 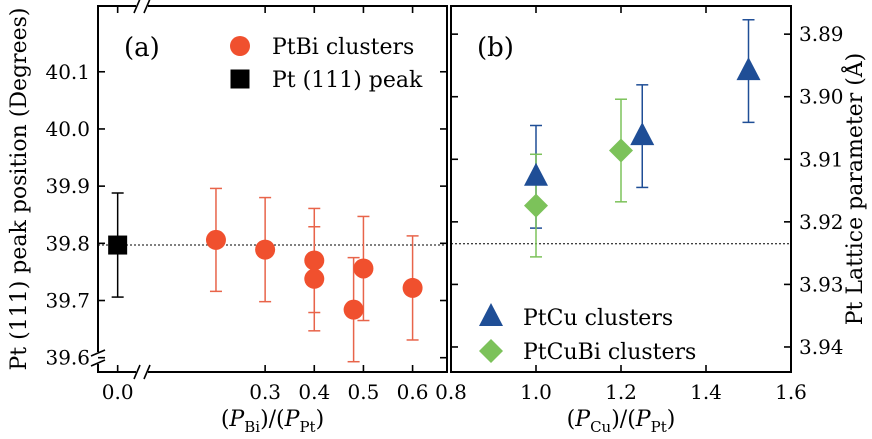 What do you see at coordinates (609, 352) in the screenshot?
I see `panel-b-legend-label: PtCuBi clusters` at bounding box center [609, 352].